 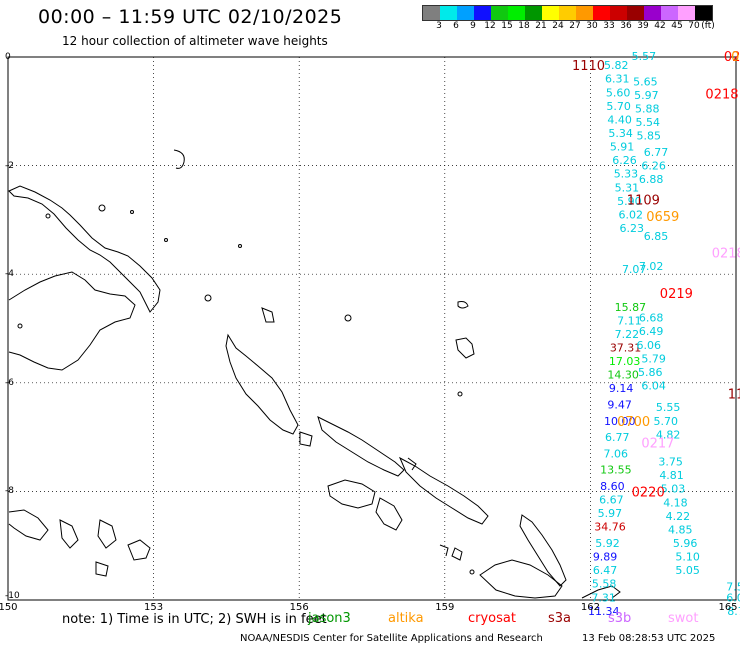 What do you see at coordinates (620, 421) in the screenshot?
I see `swh-value: 10.00` at bounding box center [620, 421].